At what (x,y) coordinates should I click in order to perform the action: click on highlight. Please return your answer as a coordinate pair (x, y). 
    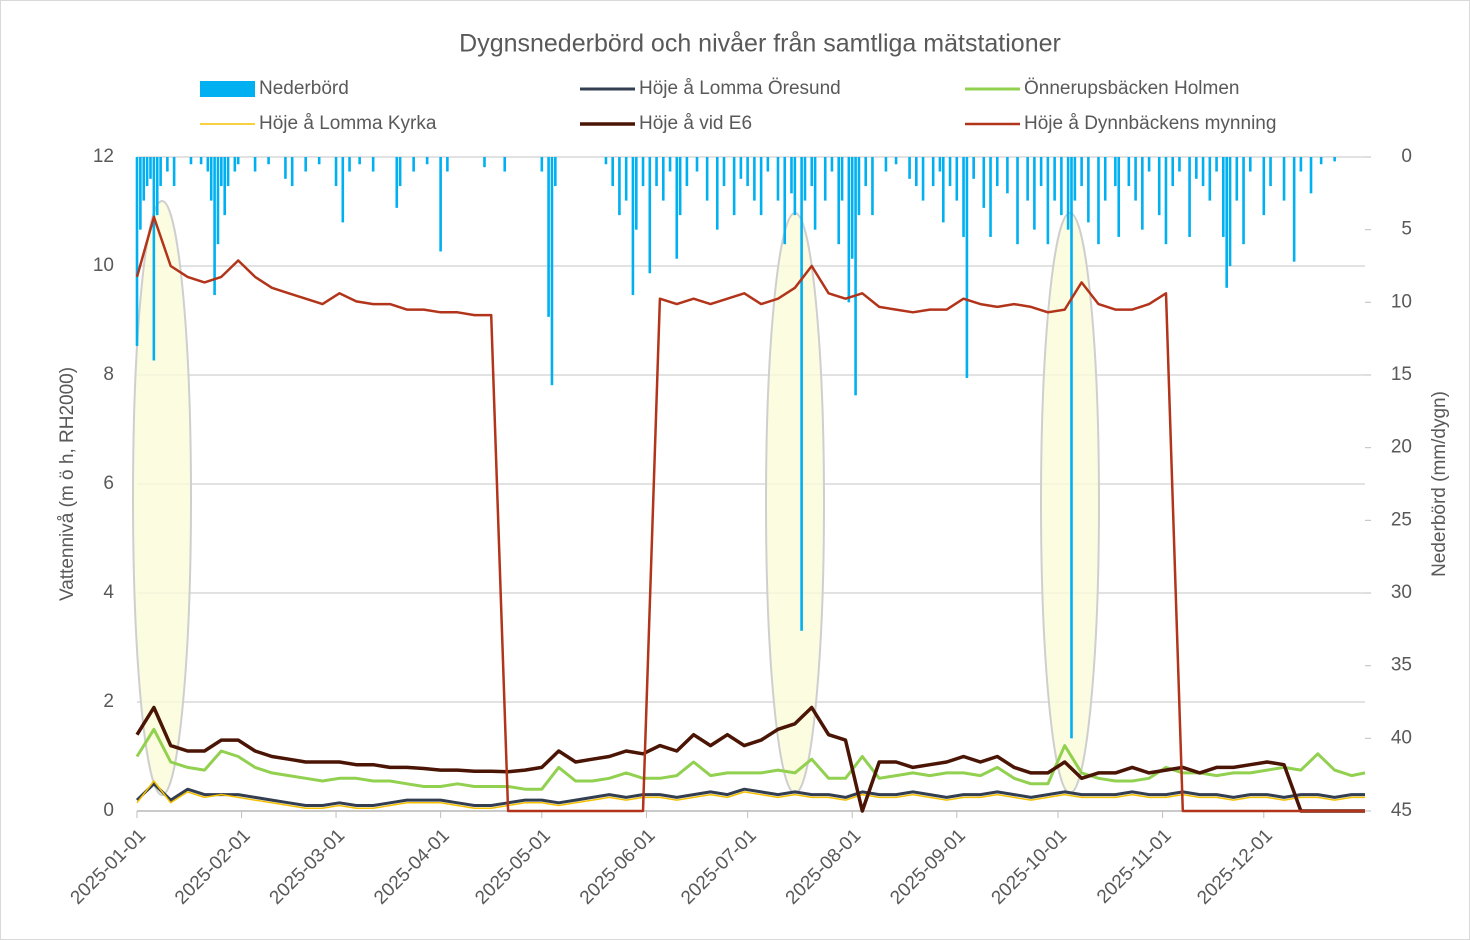
    Looking at the image, I should click on (162, 498).